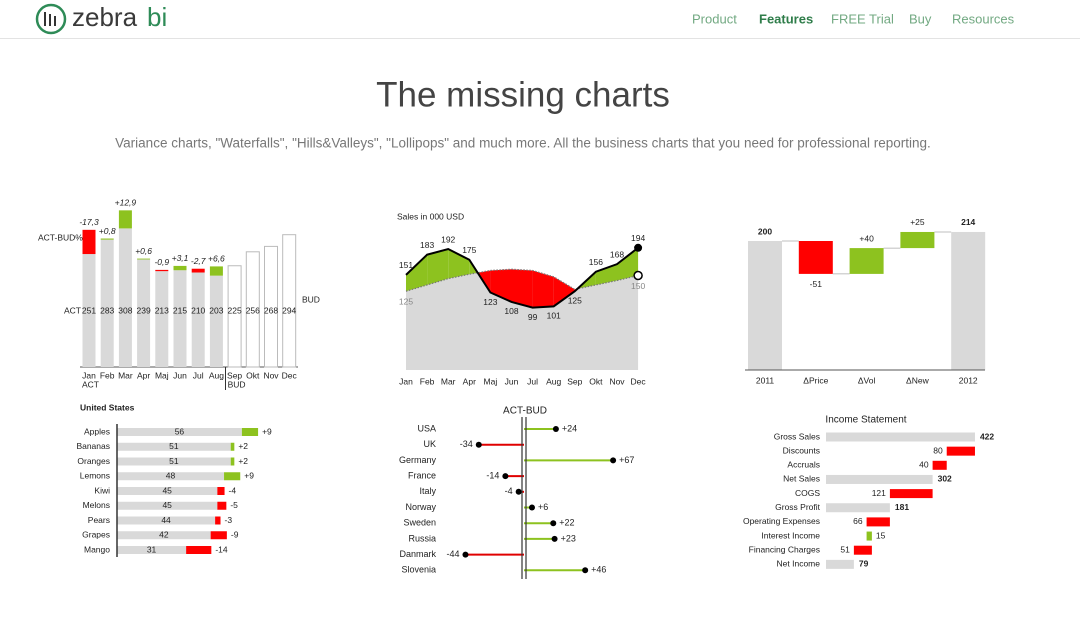  Describe the element at coordinates (419, 523) in the screenshot. I see `category-label: Sweden` at that location.